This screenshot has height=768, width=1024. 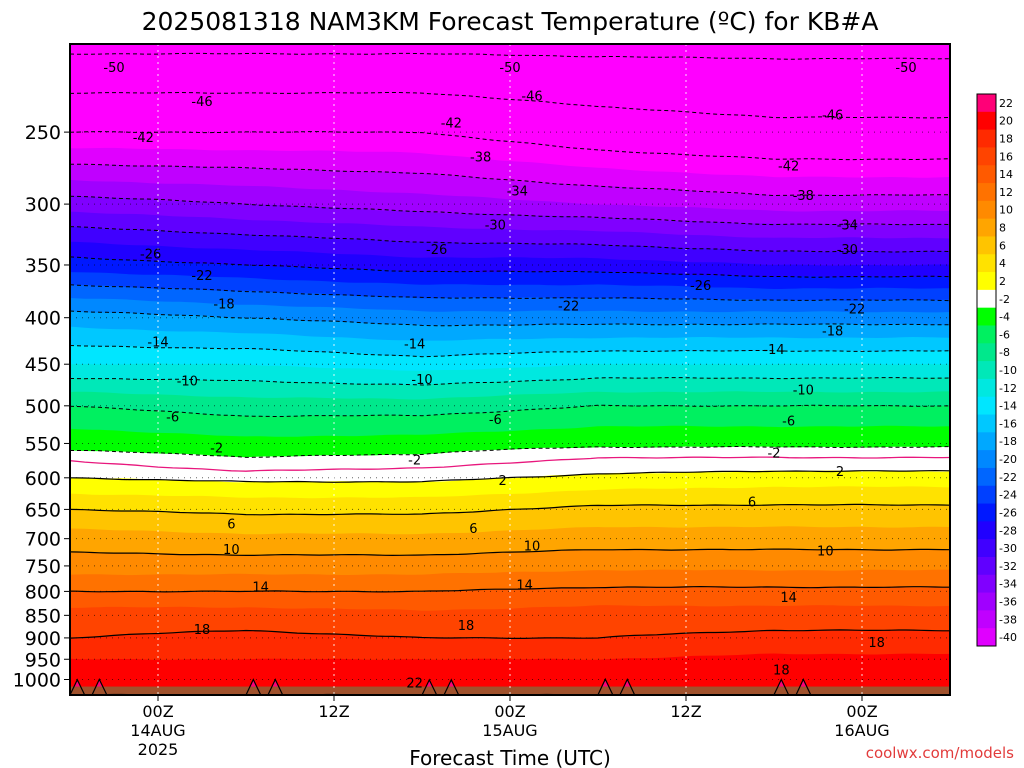 I want to click on y-tick-label: 850, so click(x=43, y=616).